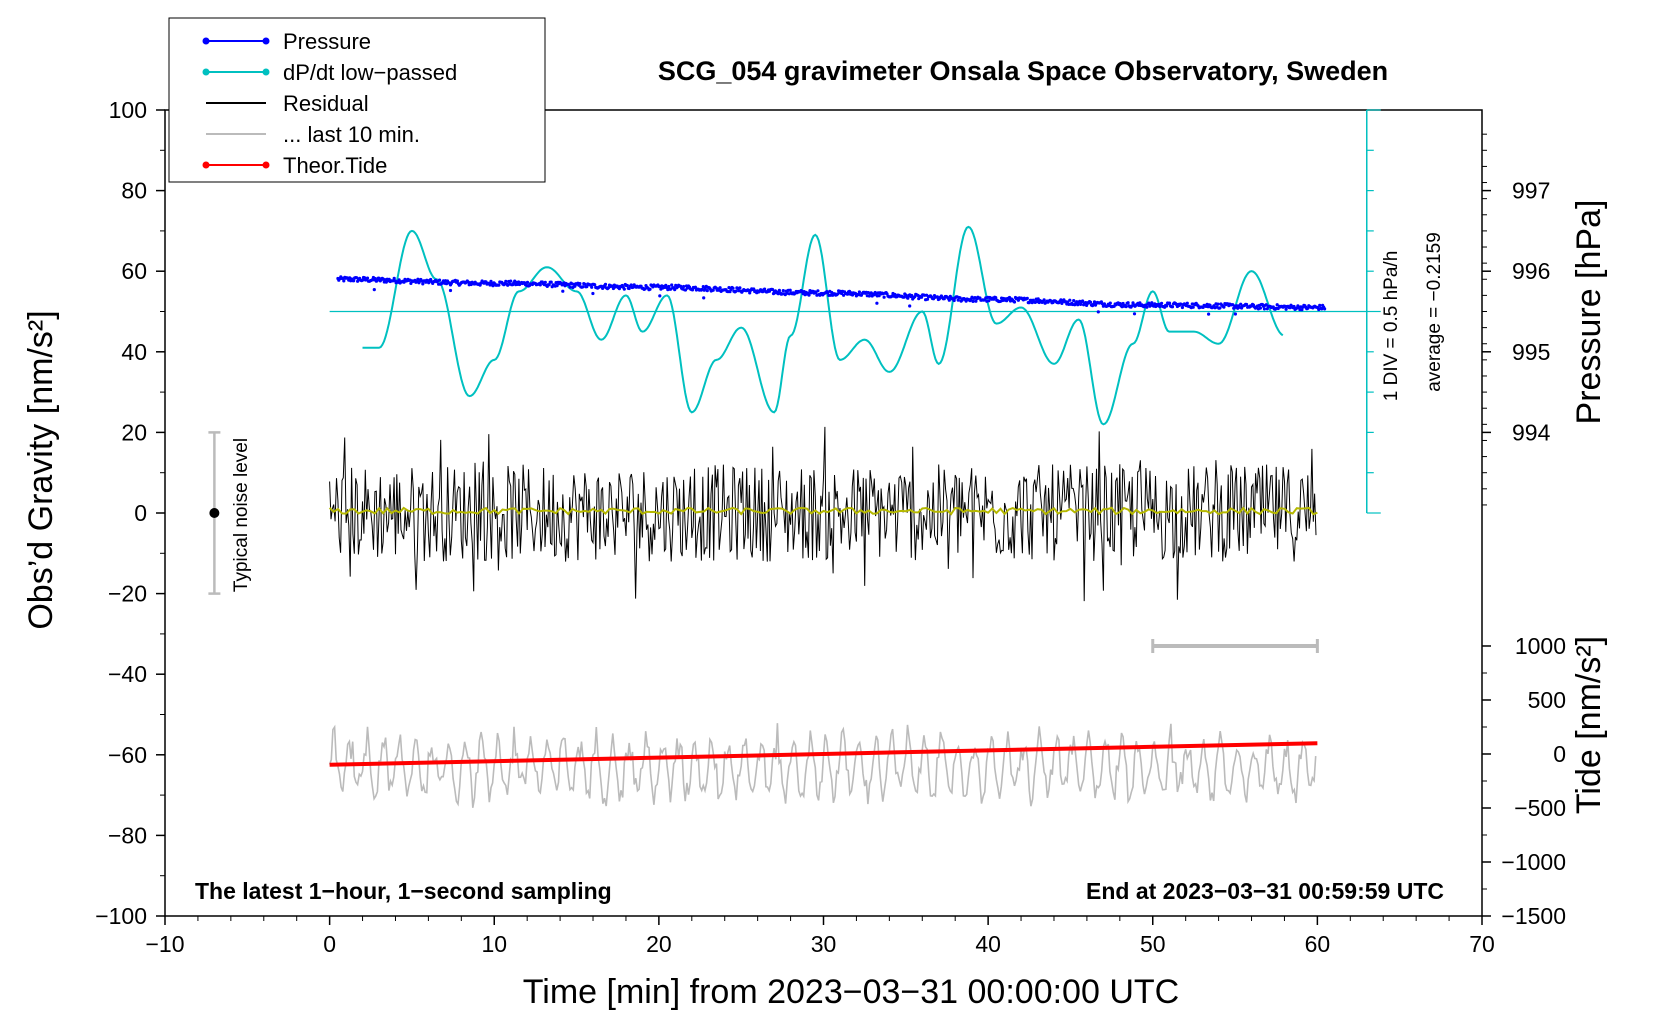 Image resolution: width=1660 pixels, height=1020 pixels. I want to click on tide-tick-label: −1500, so click(1533, 916).